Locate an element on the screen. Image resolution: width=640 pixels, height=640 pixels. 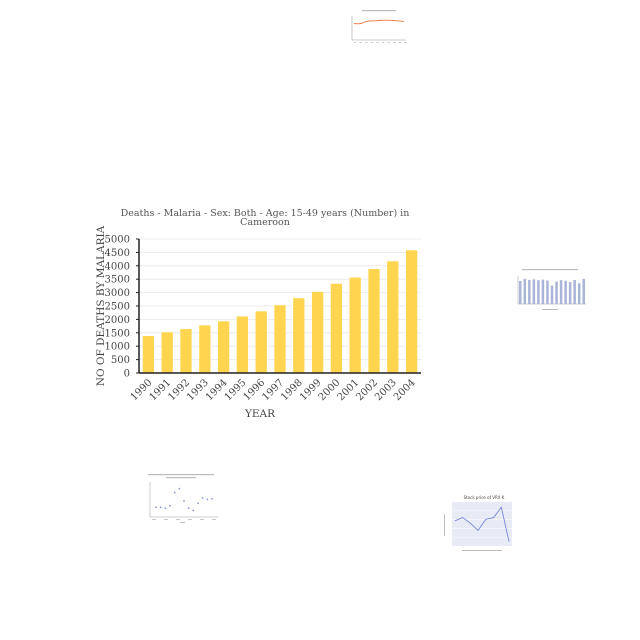
y-tick-label: 2000 is located at coordinates (117, 320).